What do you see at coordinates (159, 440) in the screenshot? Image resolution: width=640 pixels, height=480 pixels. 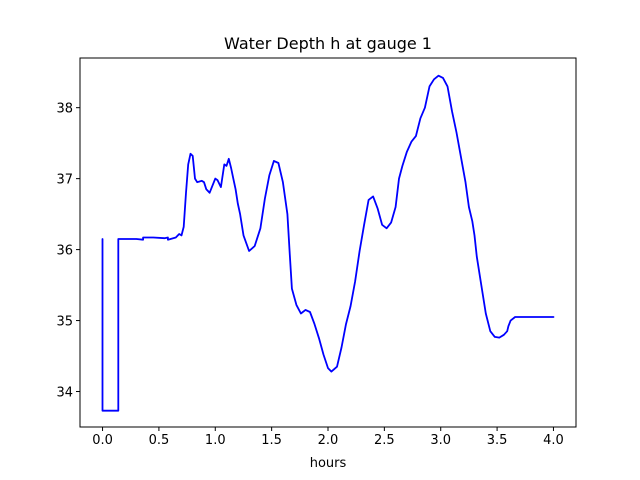 I see `x-tick-label: 0.5` at bounding box center [159, 440].